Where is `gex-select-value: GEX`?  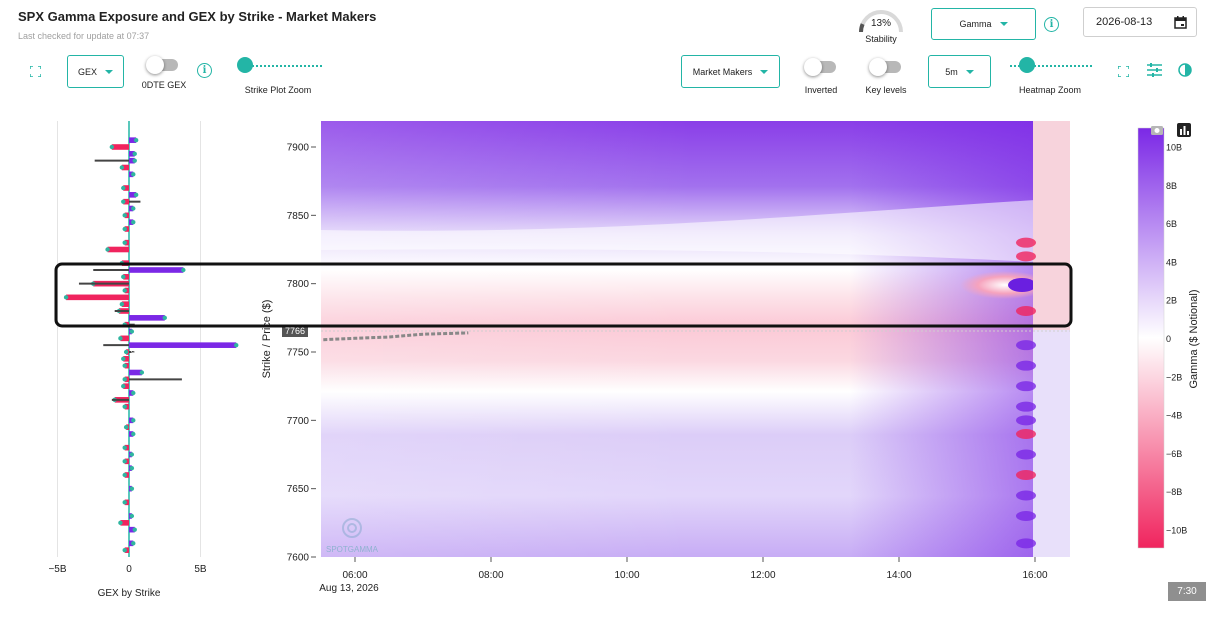
gex-select-value: GEX is located at coordinates (87, 71).